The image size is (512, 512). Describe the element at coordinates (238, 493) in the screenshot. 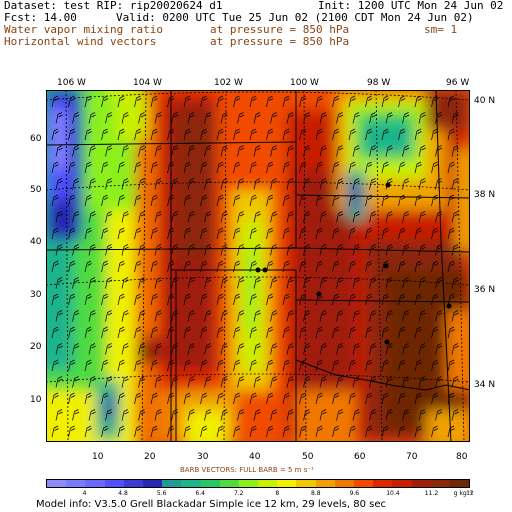

I see `colorbar-tick-label: 7.2` at that location.